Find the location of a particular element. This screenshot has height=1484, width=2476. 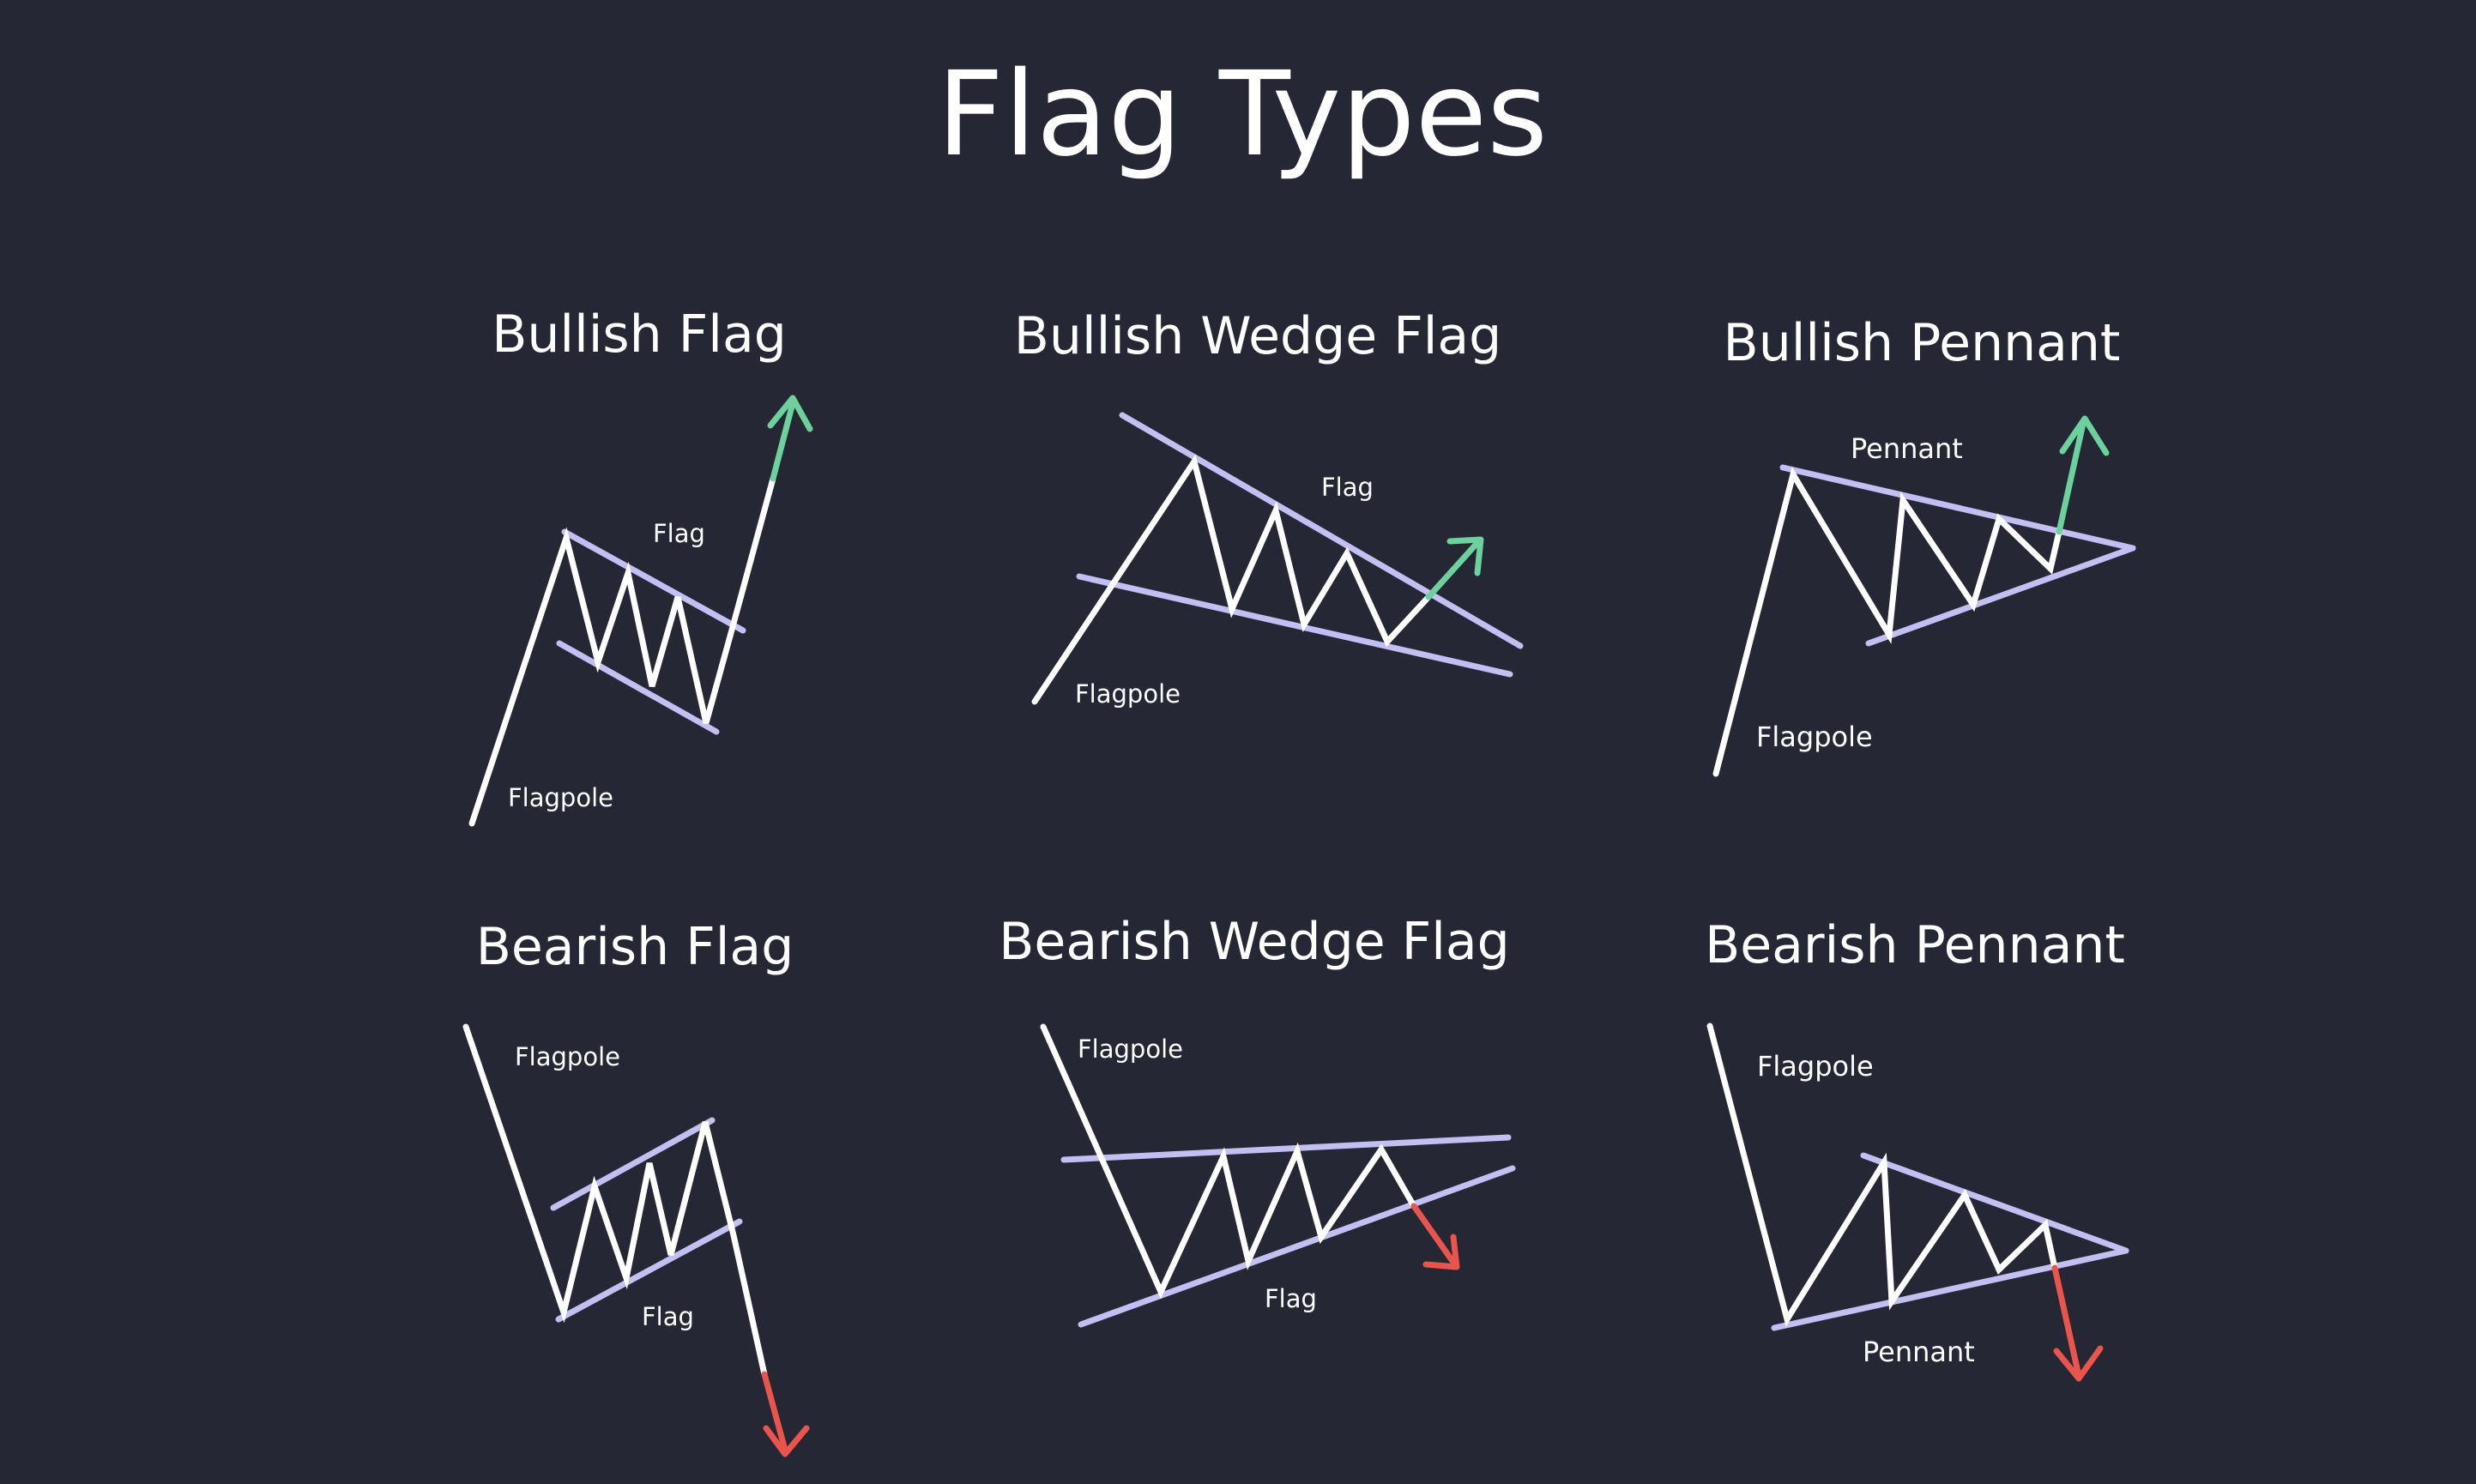

bullish-flag-title: Bullish Flag is located at coordinates (639, 335).